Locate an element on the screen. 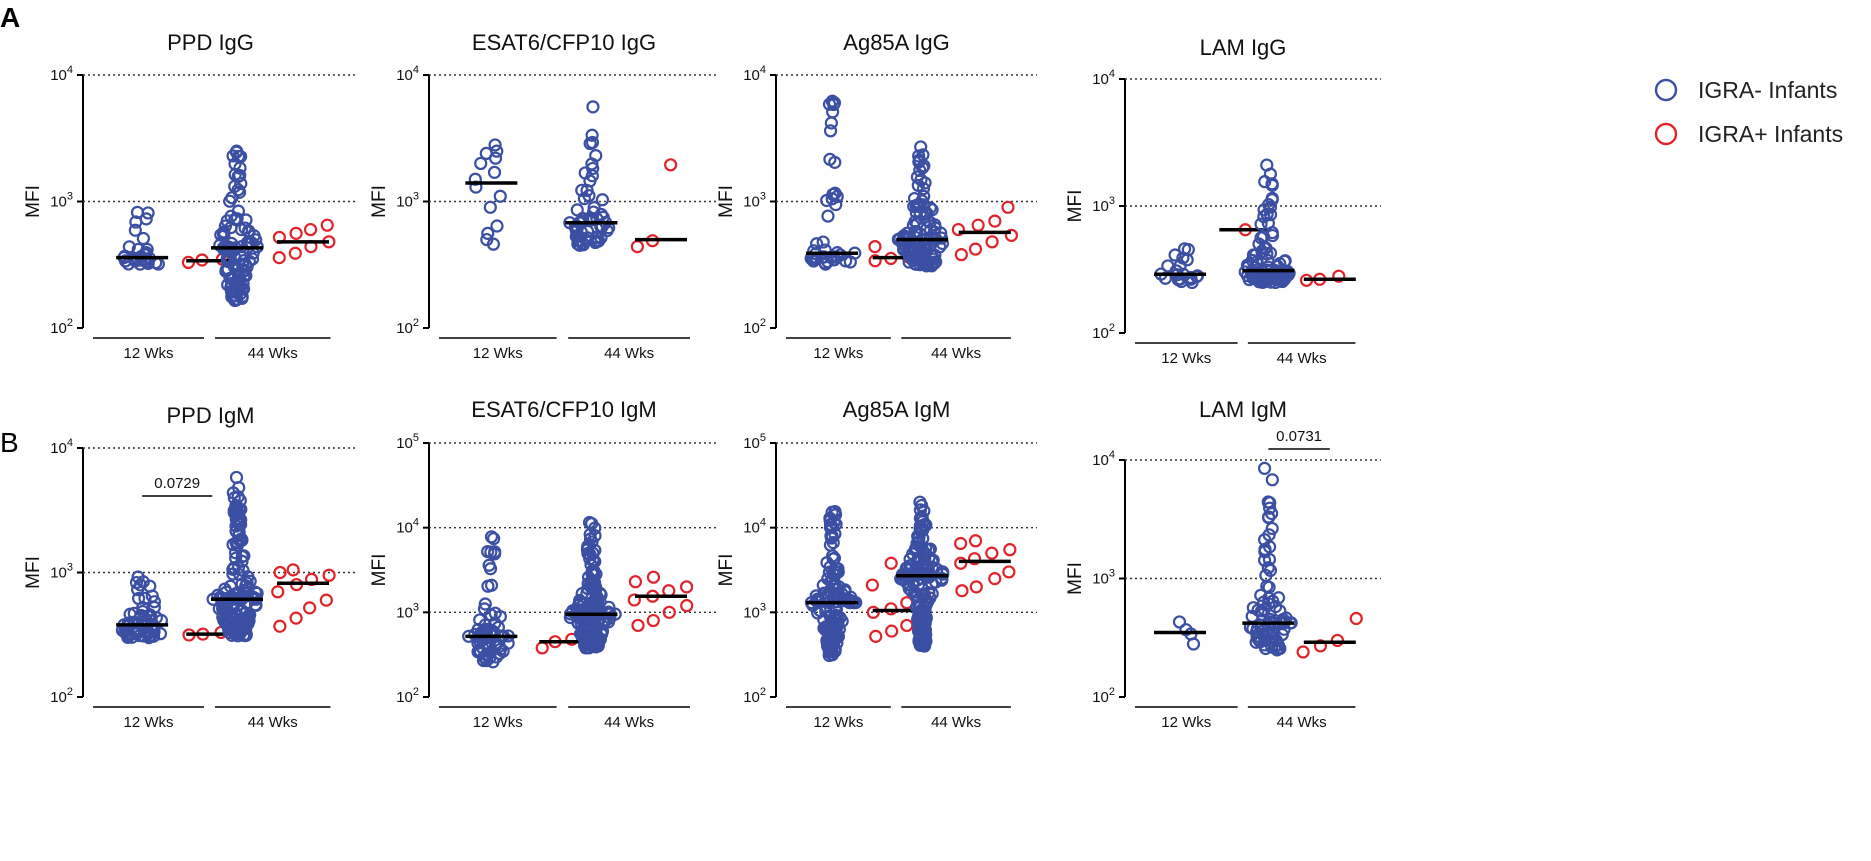  chart-lam-igg: LAM IgG 10² 10³ 10⁴ MFI 12 Wks 44 Wks is located at coordinates (1223, 201).